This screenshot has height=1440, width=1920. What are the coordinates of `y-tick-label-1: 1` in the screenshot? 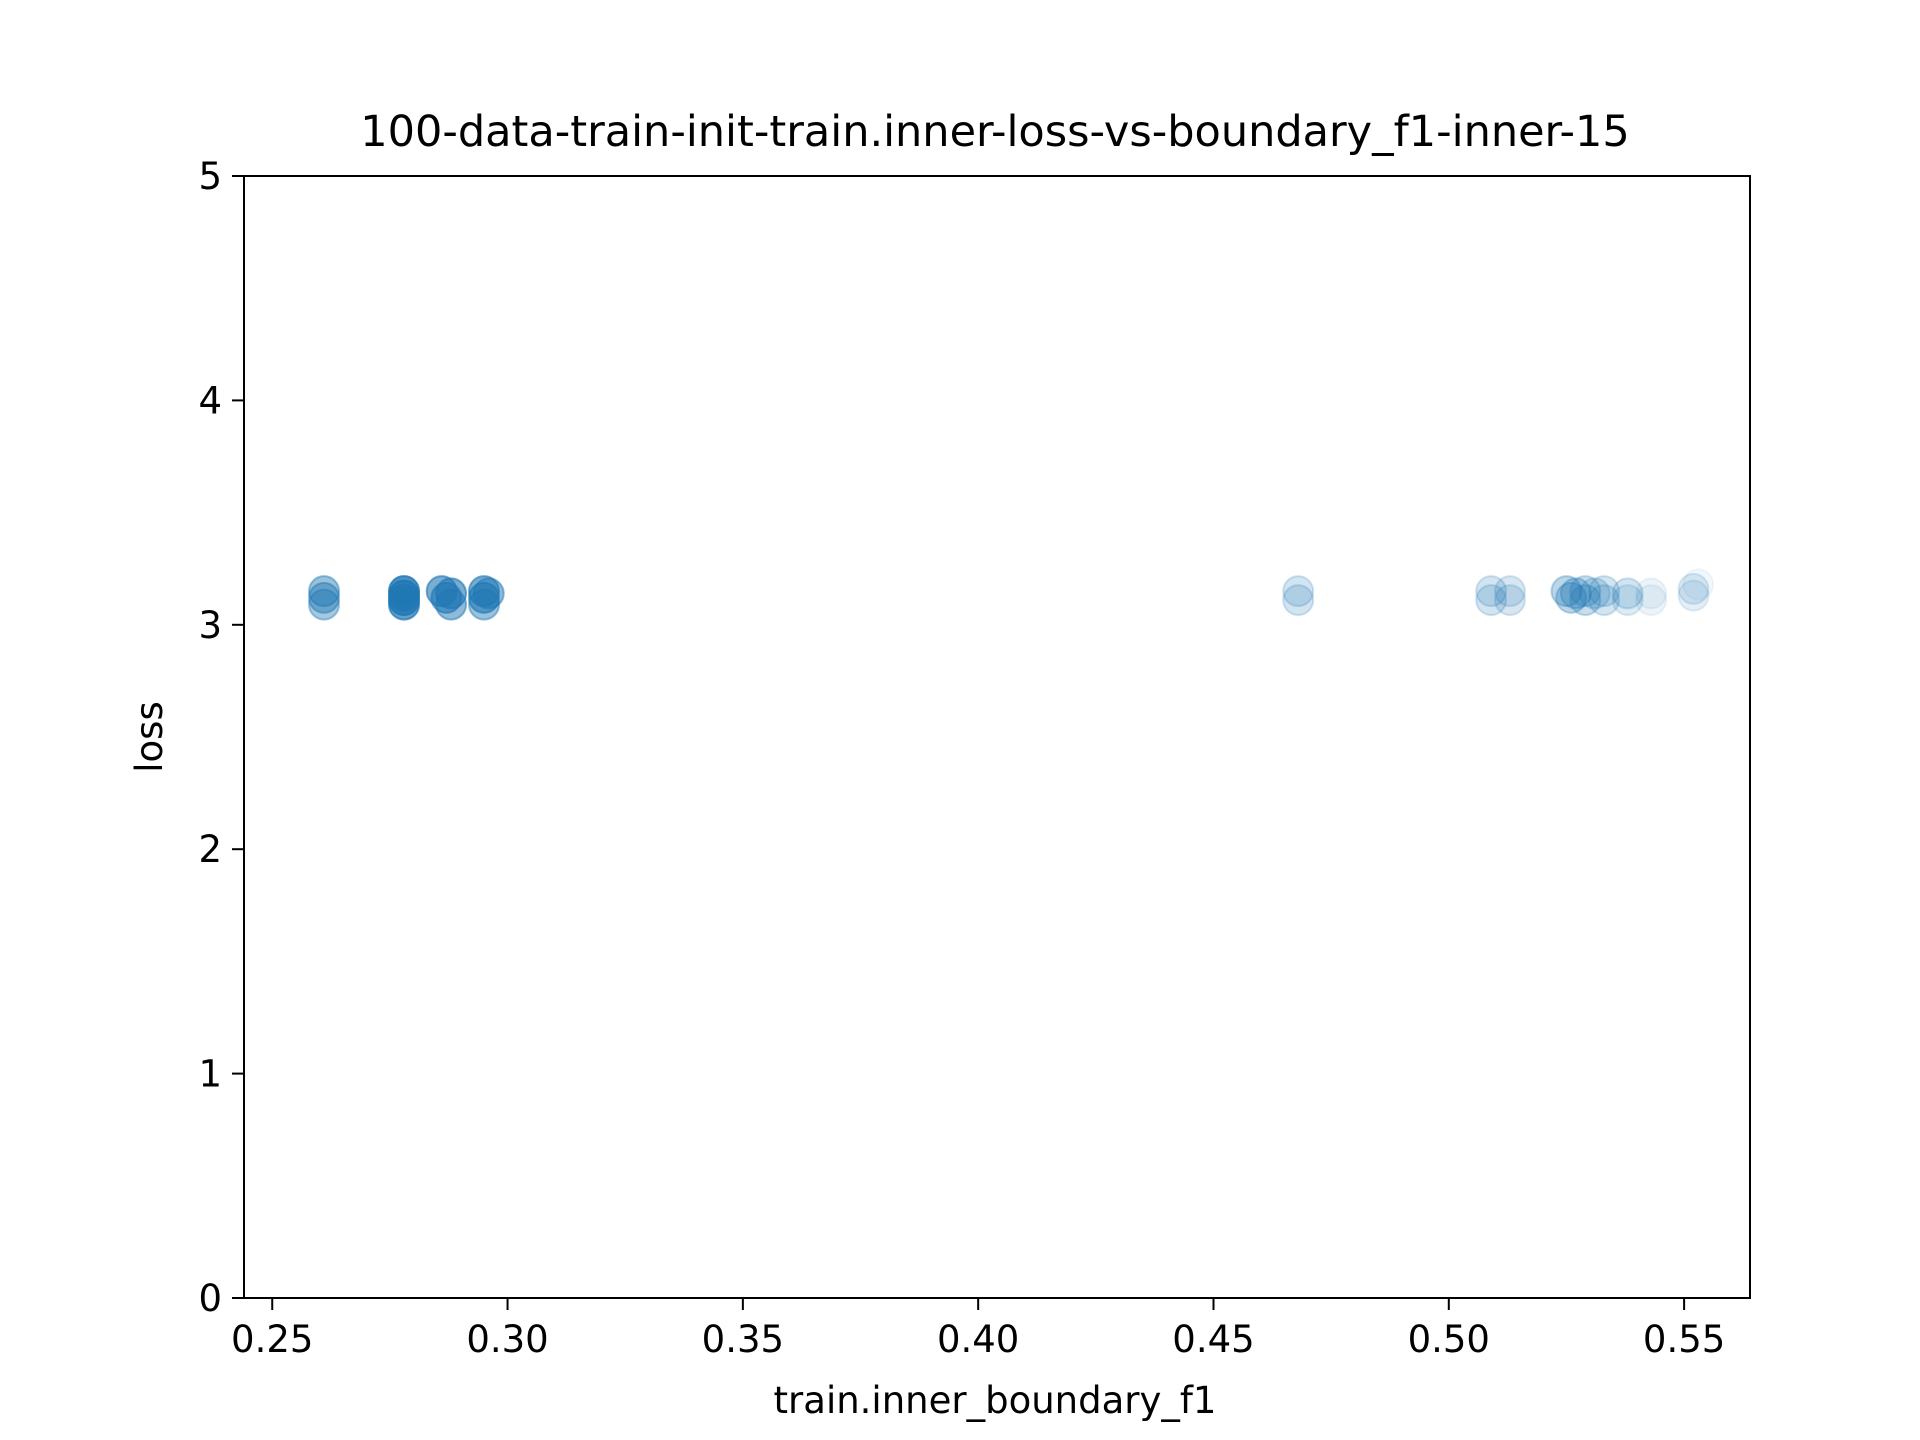 It's located at (210, 1074).